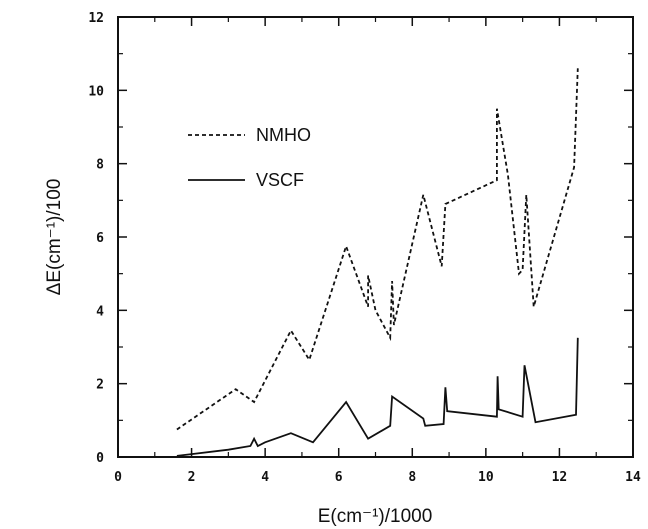 Image resolution: width=648 pixels, height=529 pixels. What do you see at coordinates (375, 516) in the screenshot?
I see `x-axis-label: E(cm⁻¹)/1000` at bounding box center [375, 516].